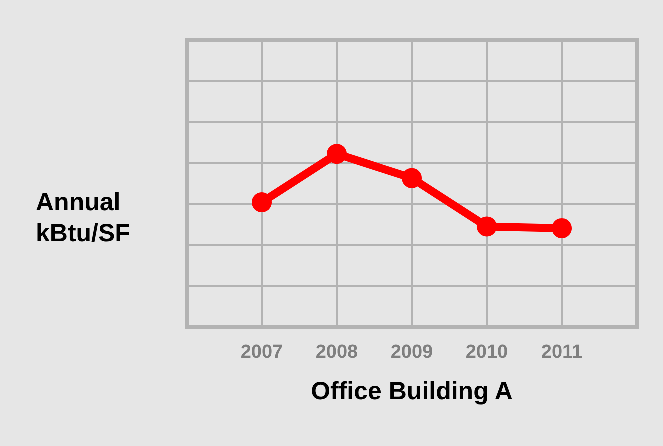  What do you see at coordinates (412, 392) in the screenshot?
I see `x-axis-title: Office Building A` at bounding box center [412, 392].